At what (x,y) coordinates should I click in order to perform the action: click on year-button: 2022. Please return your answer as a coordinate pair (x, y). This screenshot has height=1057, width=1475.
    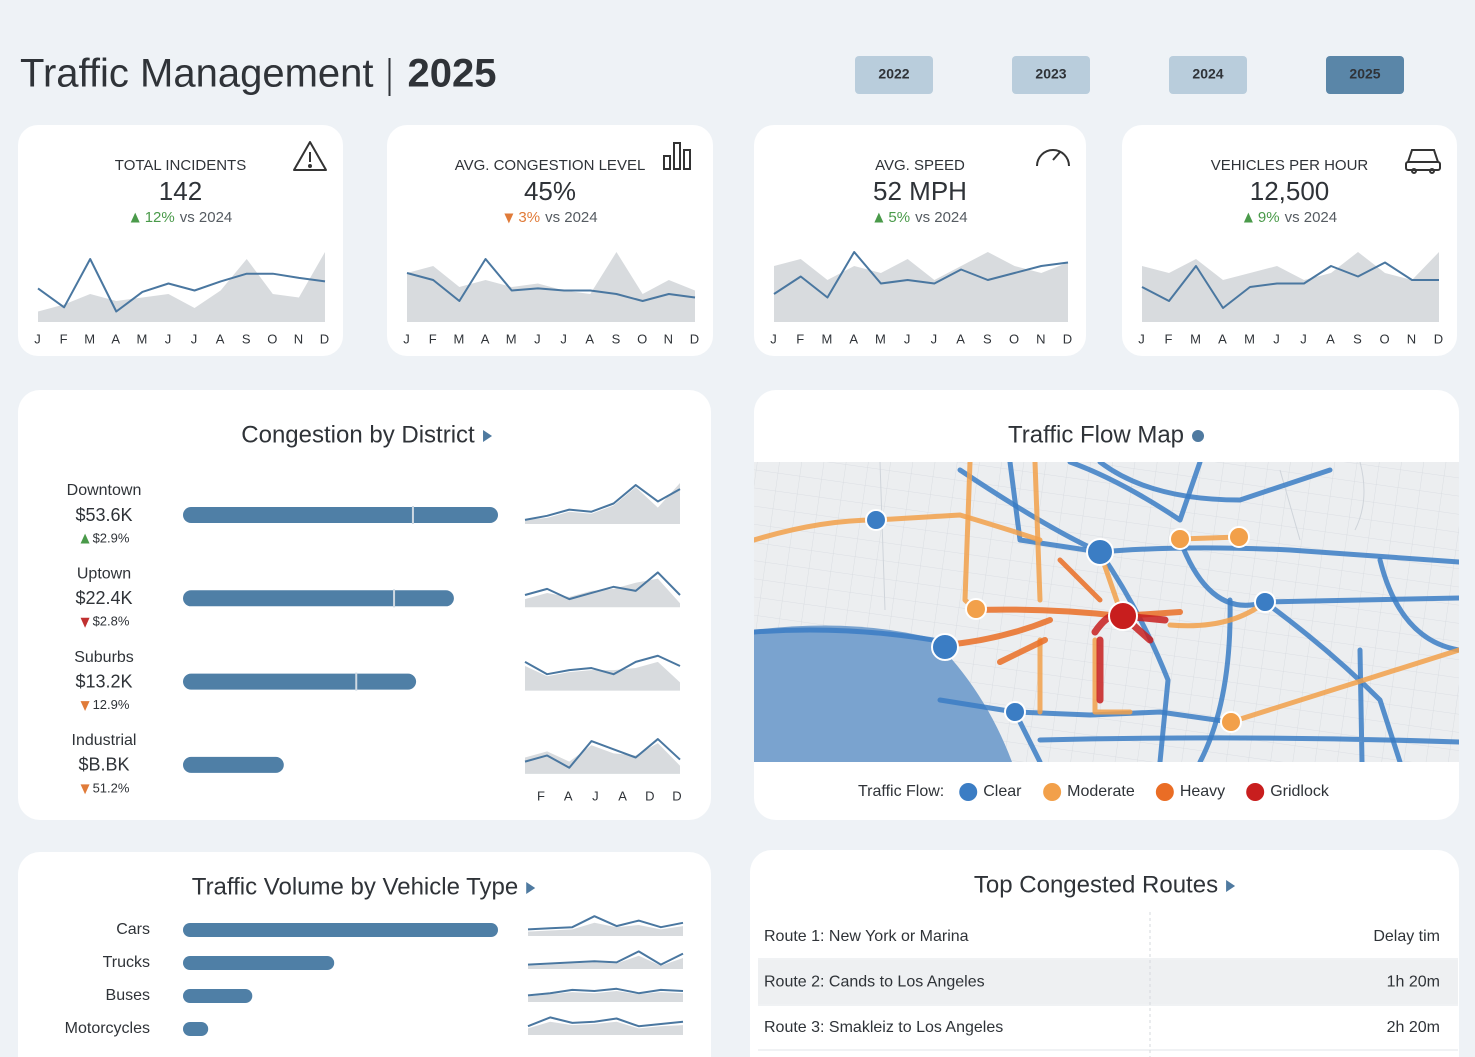
    Looking at the image, I should click on (894, 75).